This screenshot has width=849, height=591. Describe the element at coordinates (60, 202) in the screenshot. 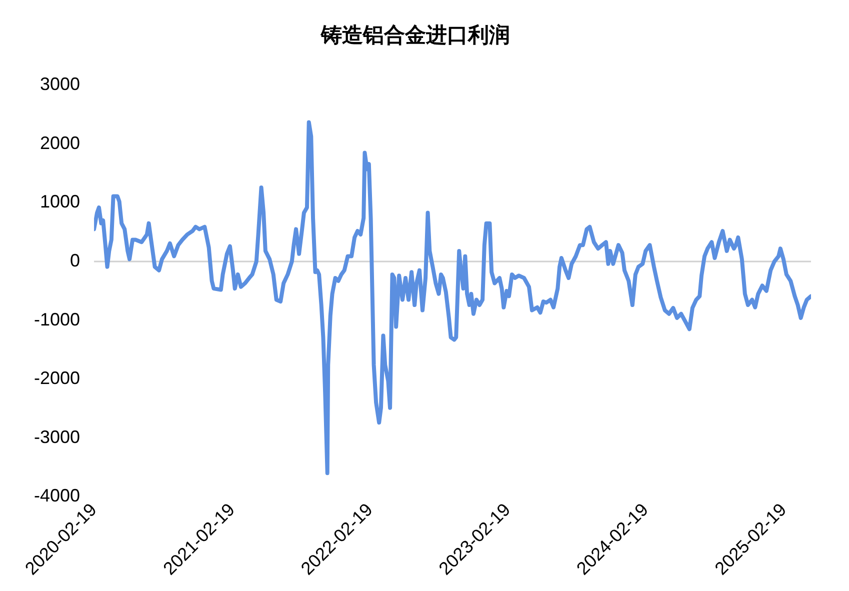

I see `y-tick-label: 1000` at that location.